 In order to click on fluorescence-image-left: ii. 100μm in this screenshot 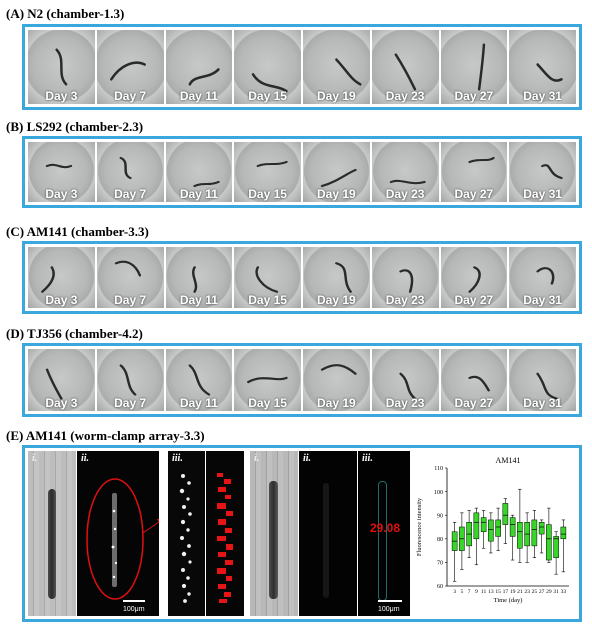, I will do `click(118, 533)`.